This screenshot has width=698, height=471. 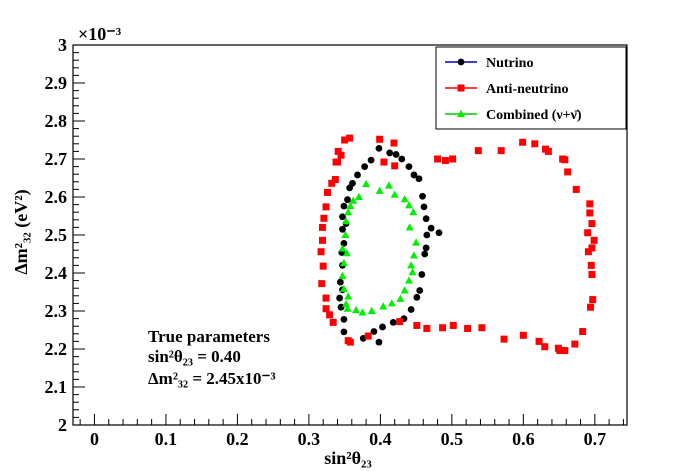 What do you see at coordinates (461, 62) in the screenshot?
I see `legend-marker-nutrino` at bounding box center [461, 62].